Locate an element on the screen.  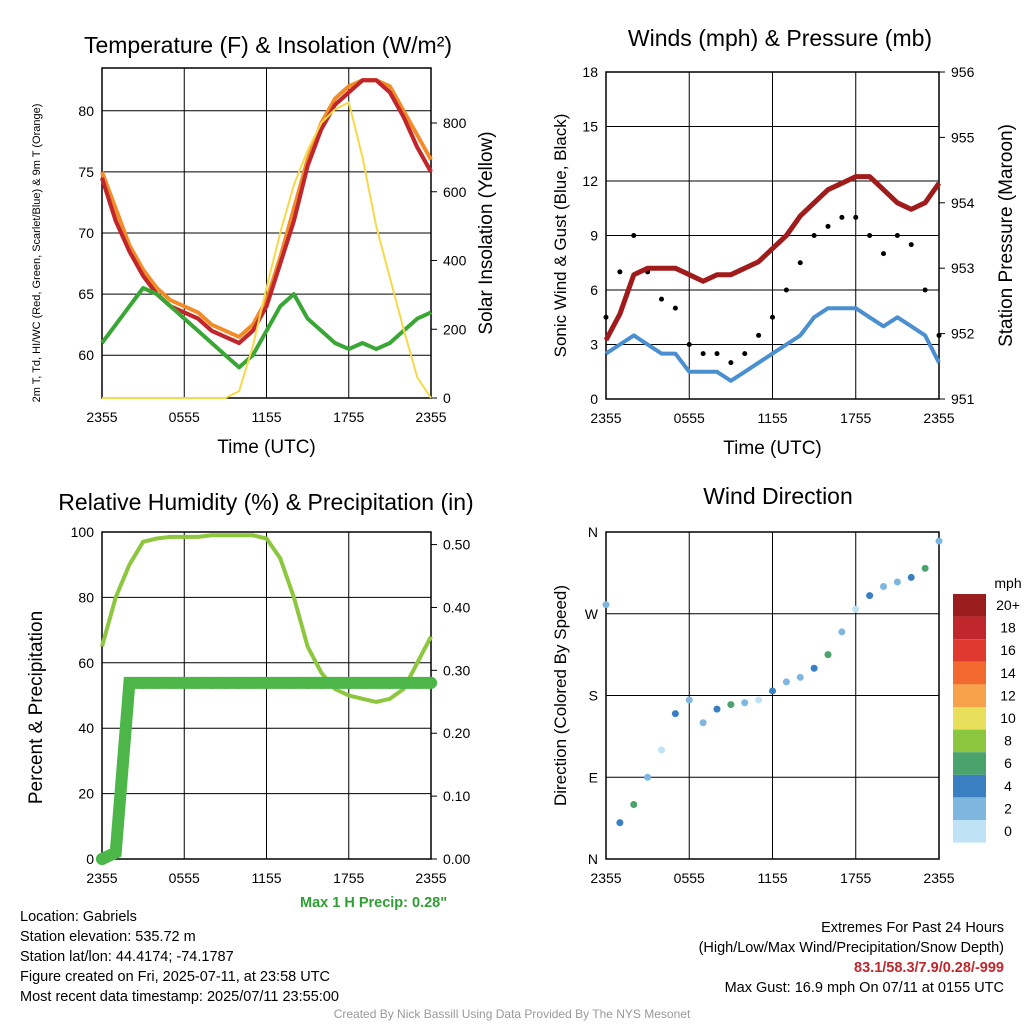
y2-tick-label: 0.30 is located at coordinates (456, 670).